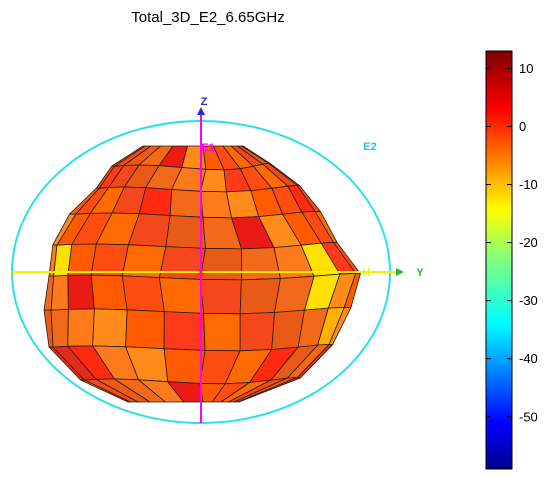 This screenshot has width=550, height=477. I want to click on e2-label: E2, so click(369, 147).